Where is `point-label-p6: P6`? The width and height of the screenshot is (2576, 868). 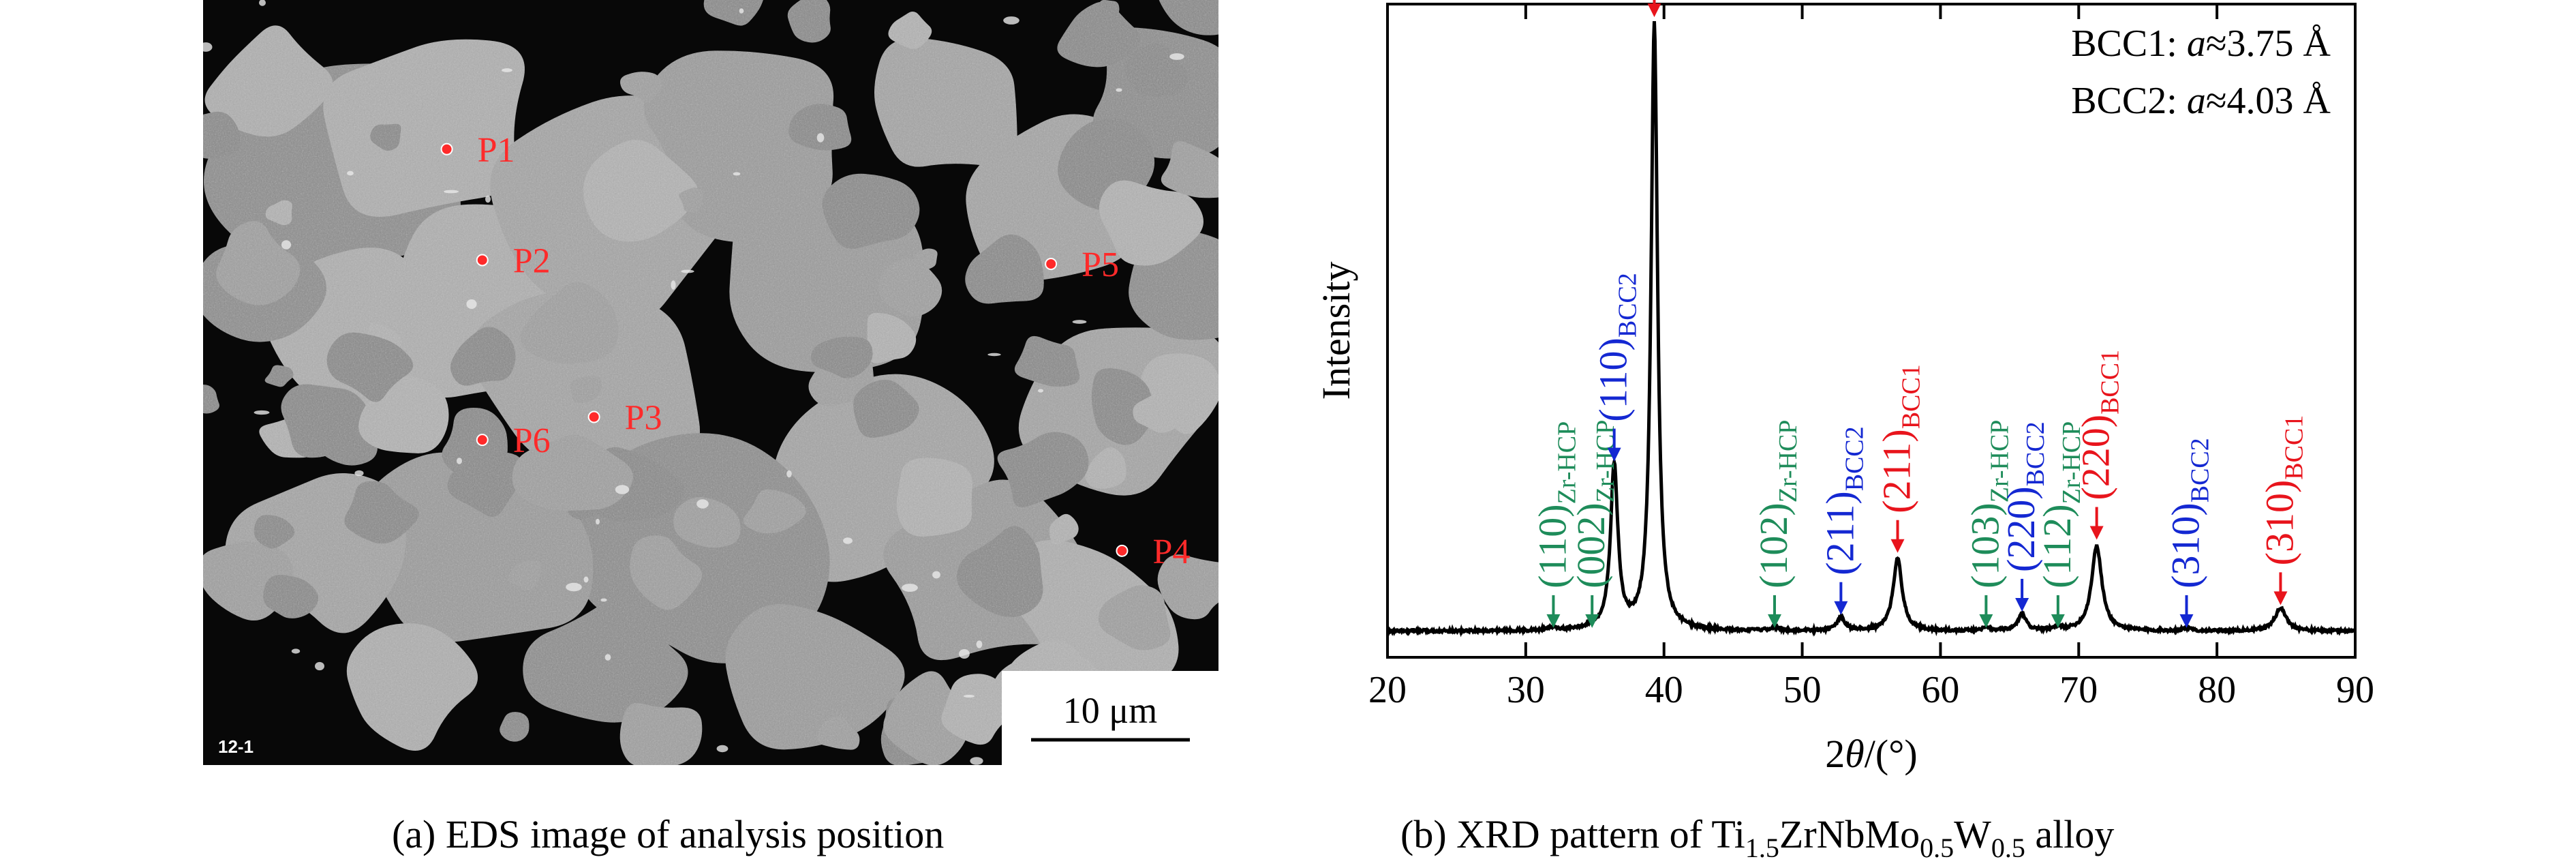
point-label-p6: P6 is located at coordinates (532, 441).